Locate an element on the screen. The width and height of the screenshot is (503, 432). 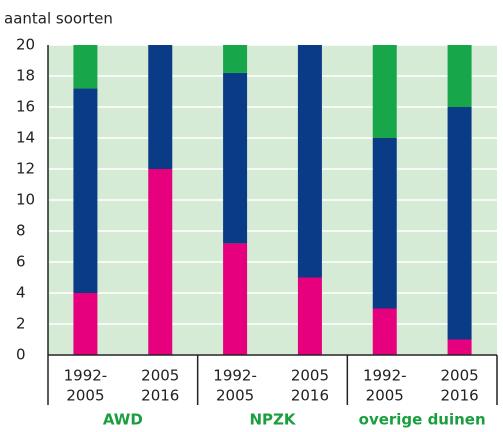
group-label: AWD is located at coordinates (123, 420).